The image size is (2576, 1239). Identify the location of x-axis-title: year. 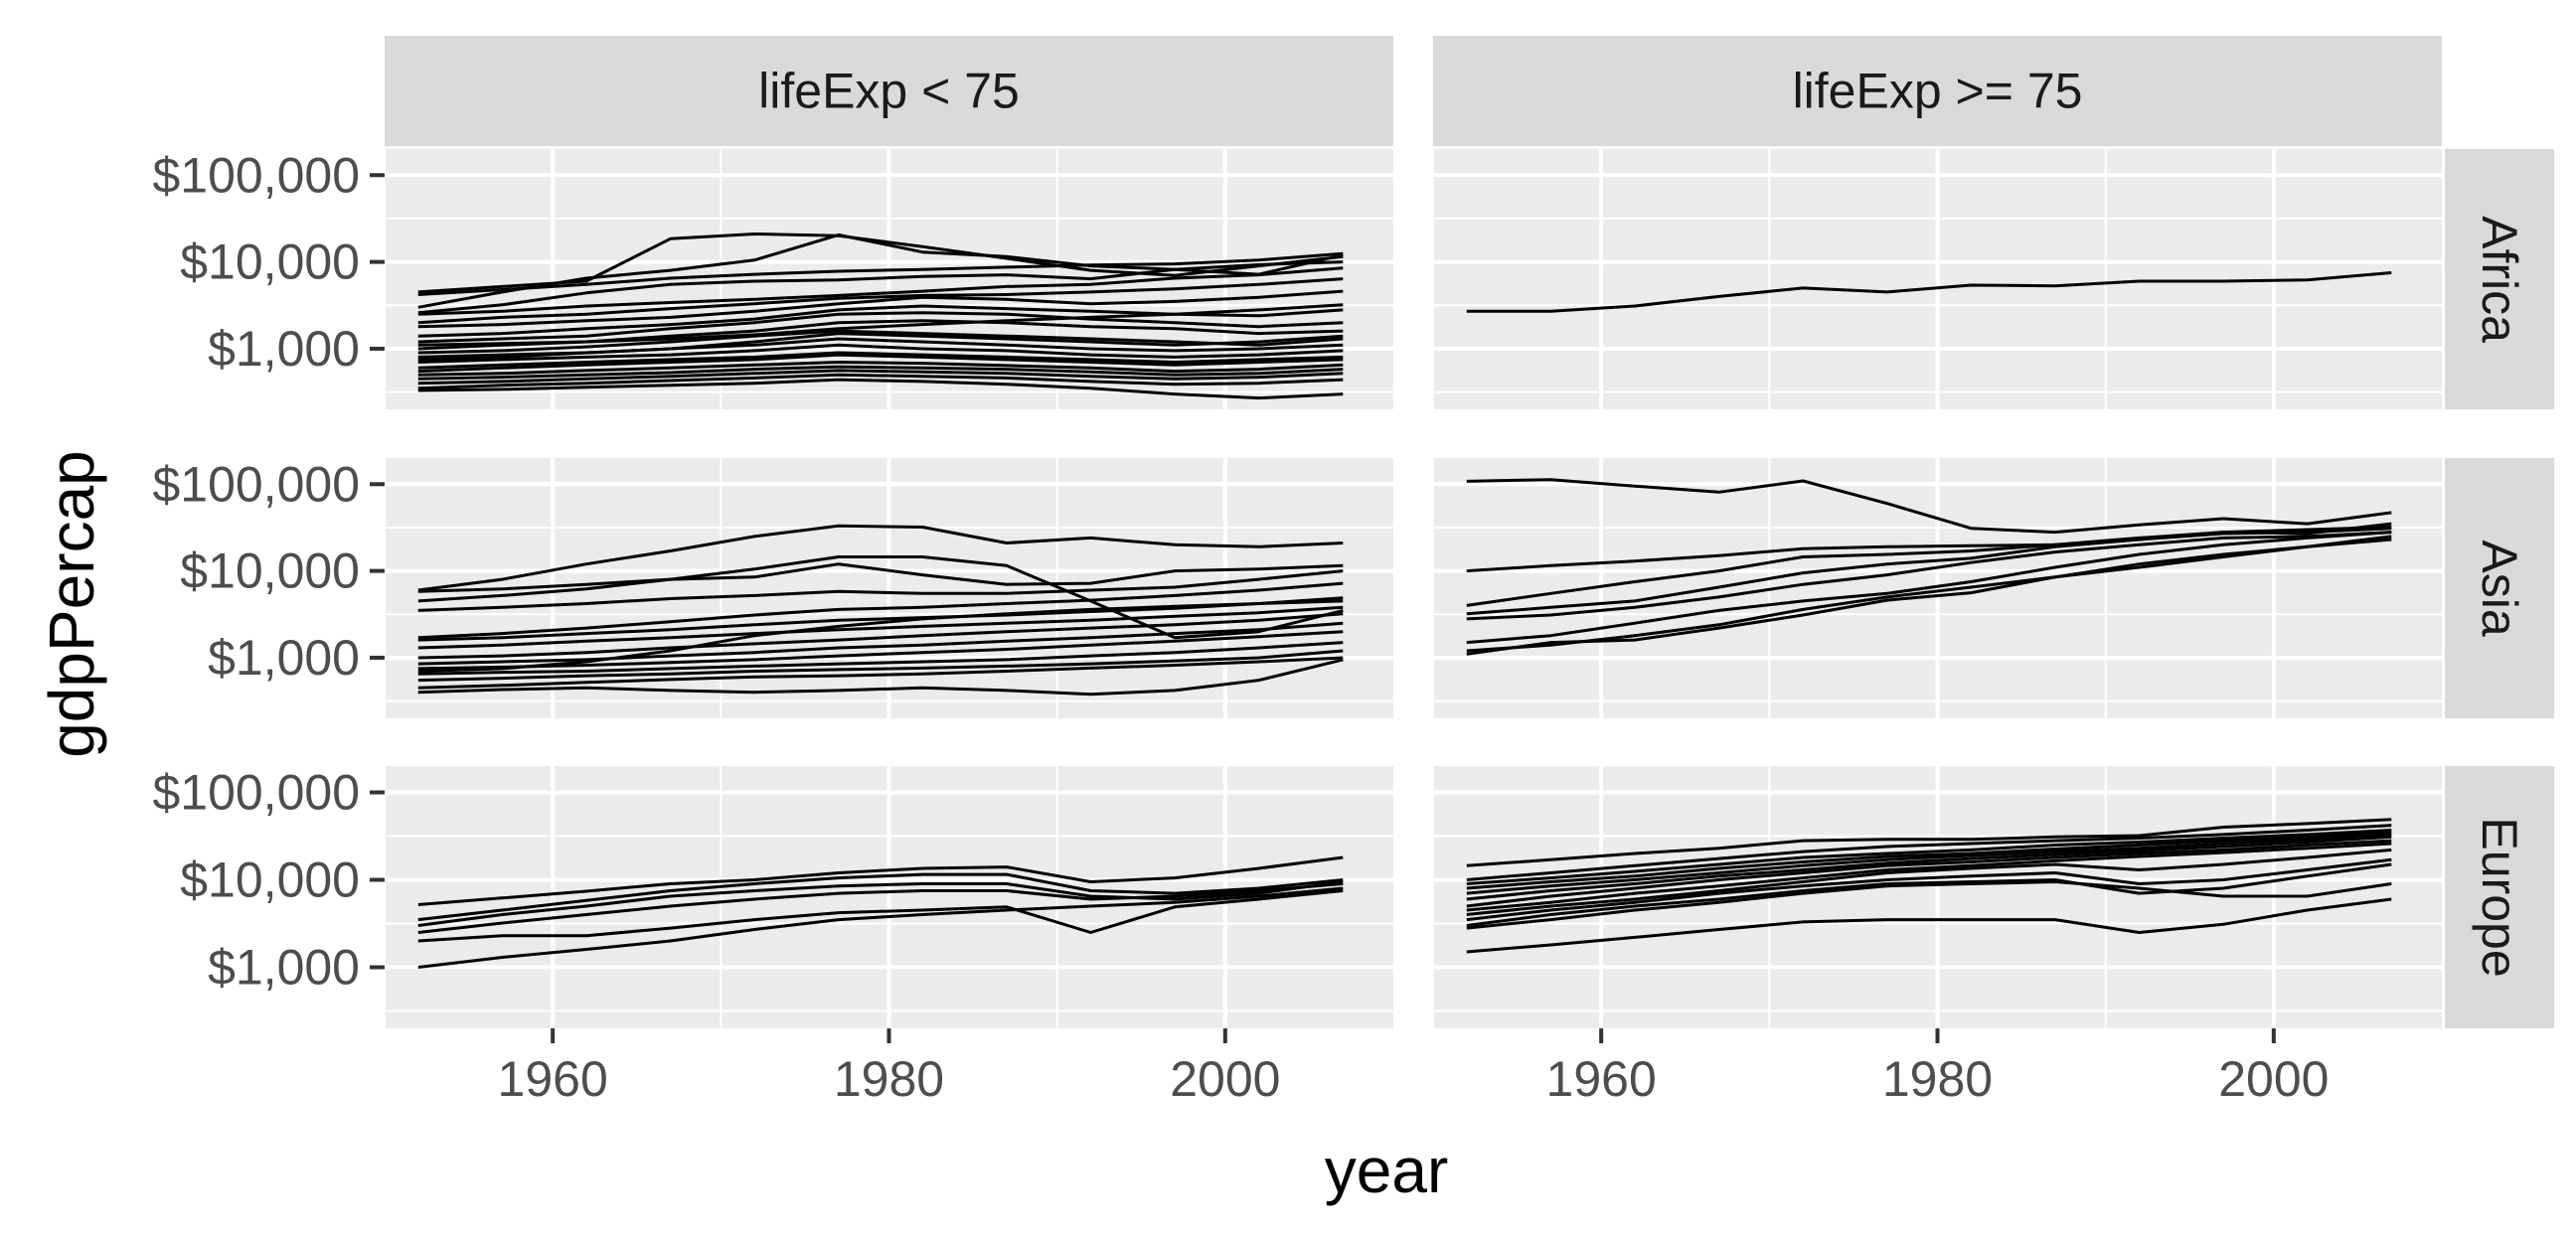
(1387, 1170).